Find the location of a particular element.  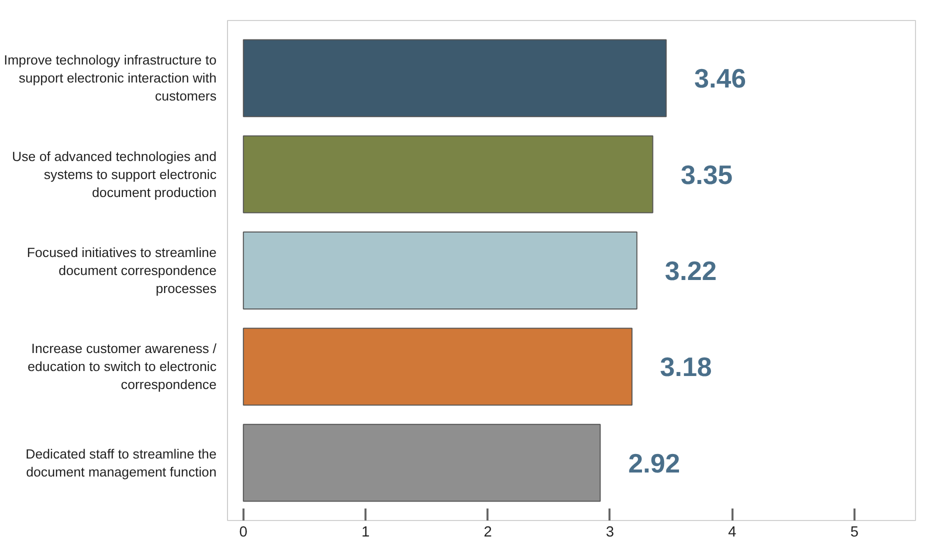

y-tick-label: Dedicated staff to streamline the document management function is located at coordinates (121, 463).